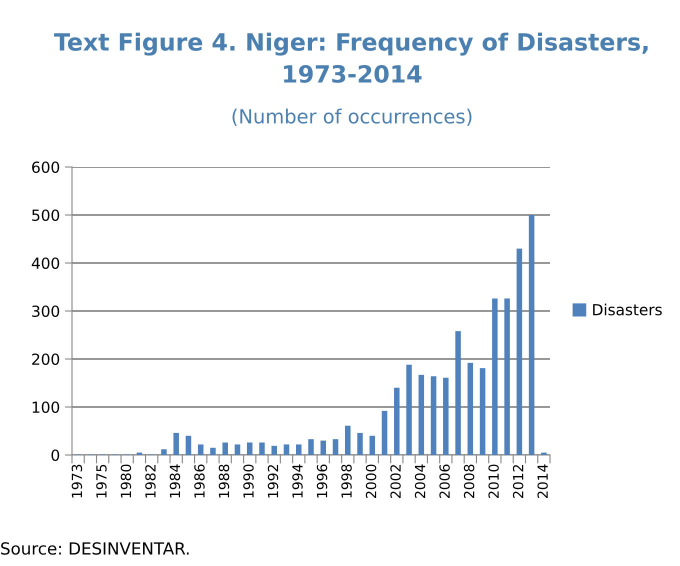  What do you see at coordinates (444, 481) in the screenshot?
I see `x-tick-label: 2006` at bounding box center [444, 481].